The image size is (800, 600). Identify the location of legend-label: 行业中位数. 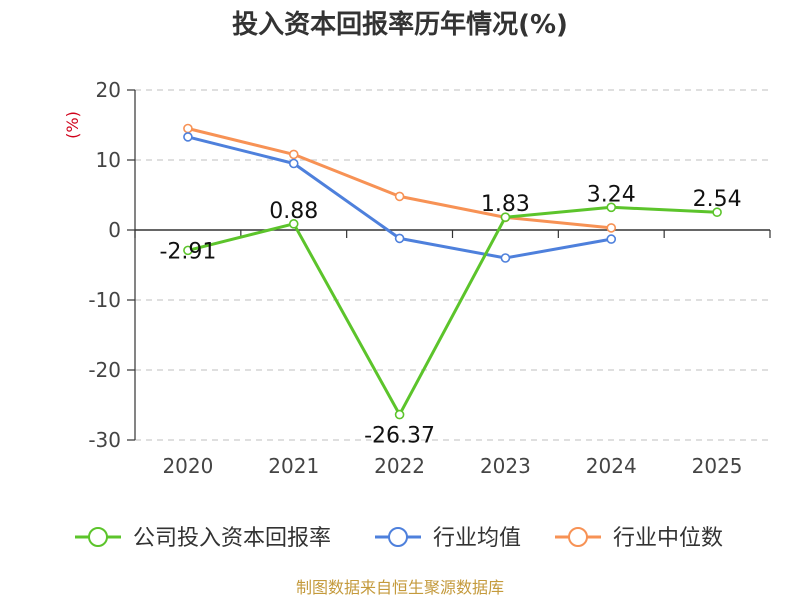
(668, 538).